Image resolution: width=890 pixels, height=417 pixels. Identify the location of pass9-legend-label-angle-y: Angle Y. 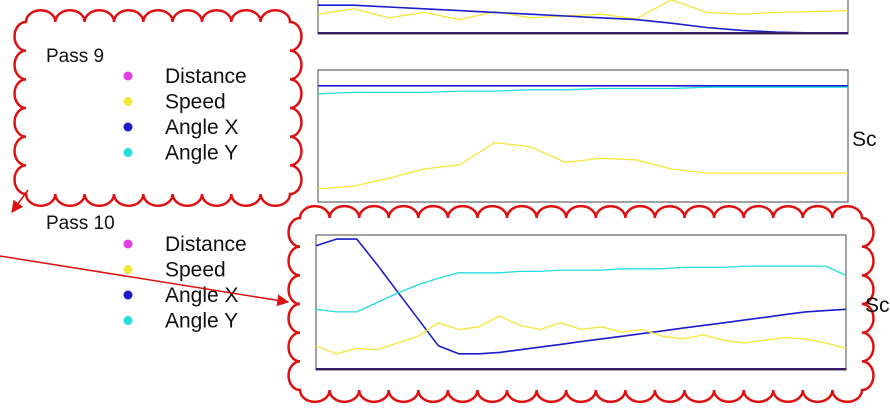
(201, 153).